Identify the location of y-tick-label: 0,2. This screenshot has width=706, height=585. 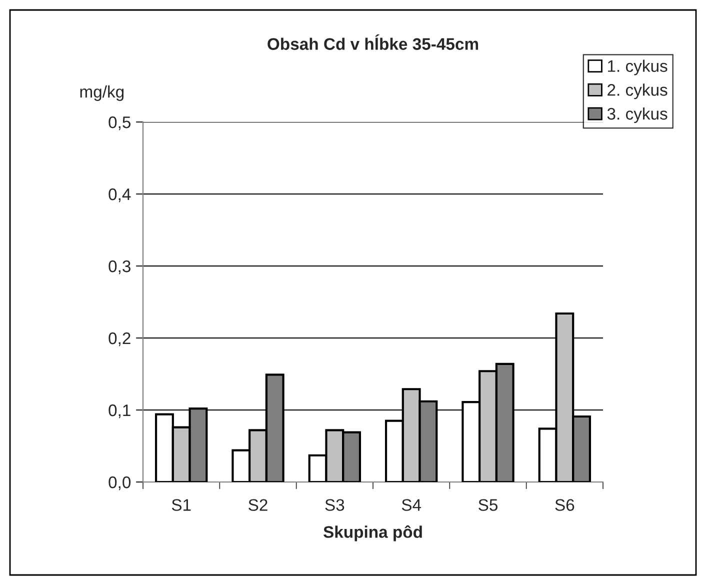
(119, 339).